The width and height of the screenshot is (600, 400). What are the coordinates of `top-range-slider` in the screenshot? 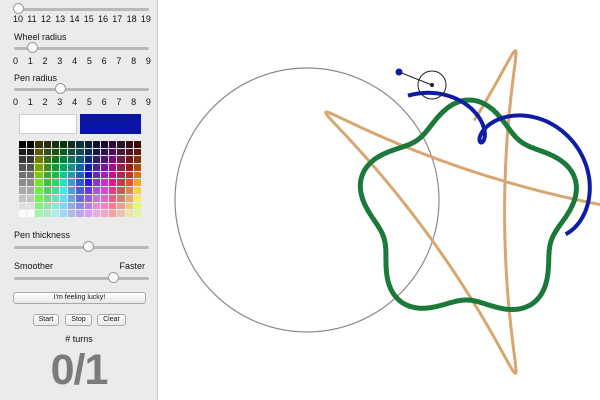 It's located at (81, 9).